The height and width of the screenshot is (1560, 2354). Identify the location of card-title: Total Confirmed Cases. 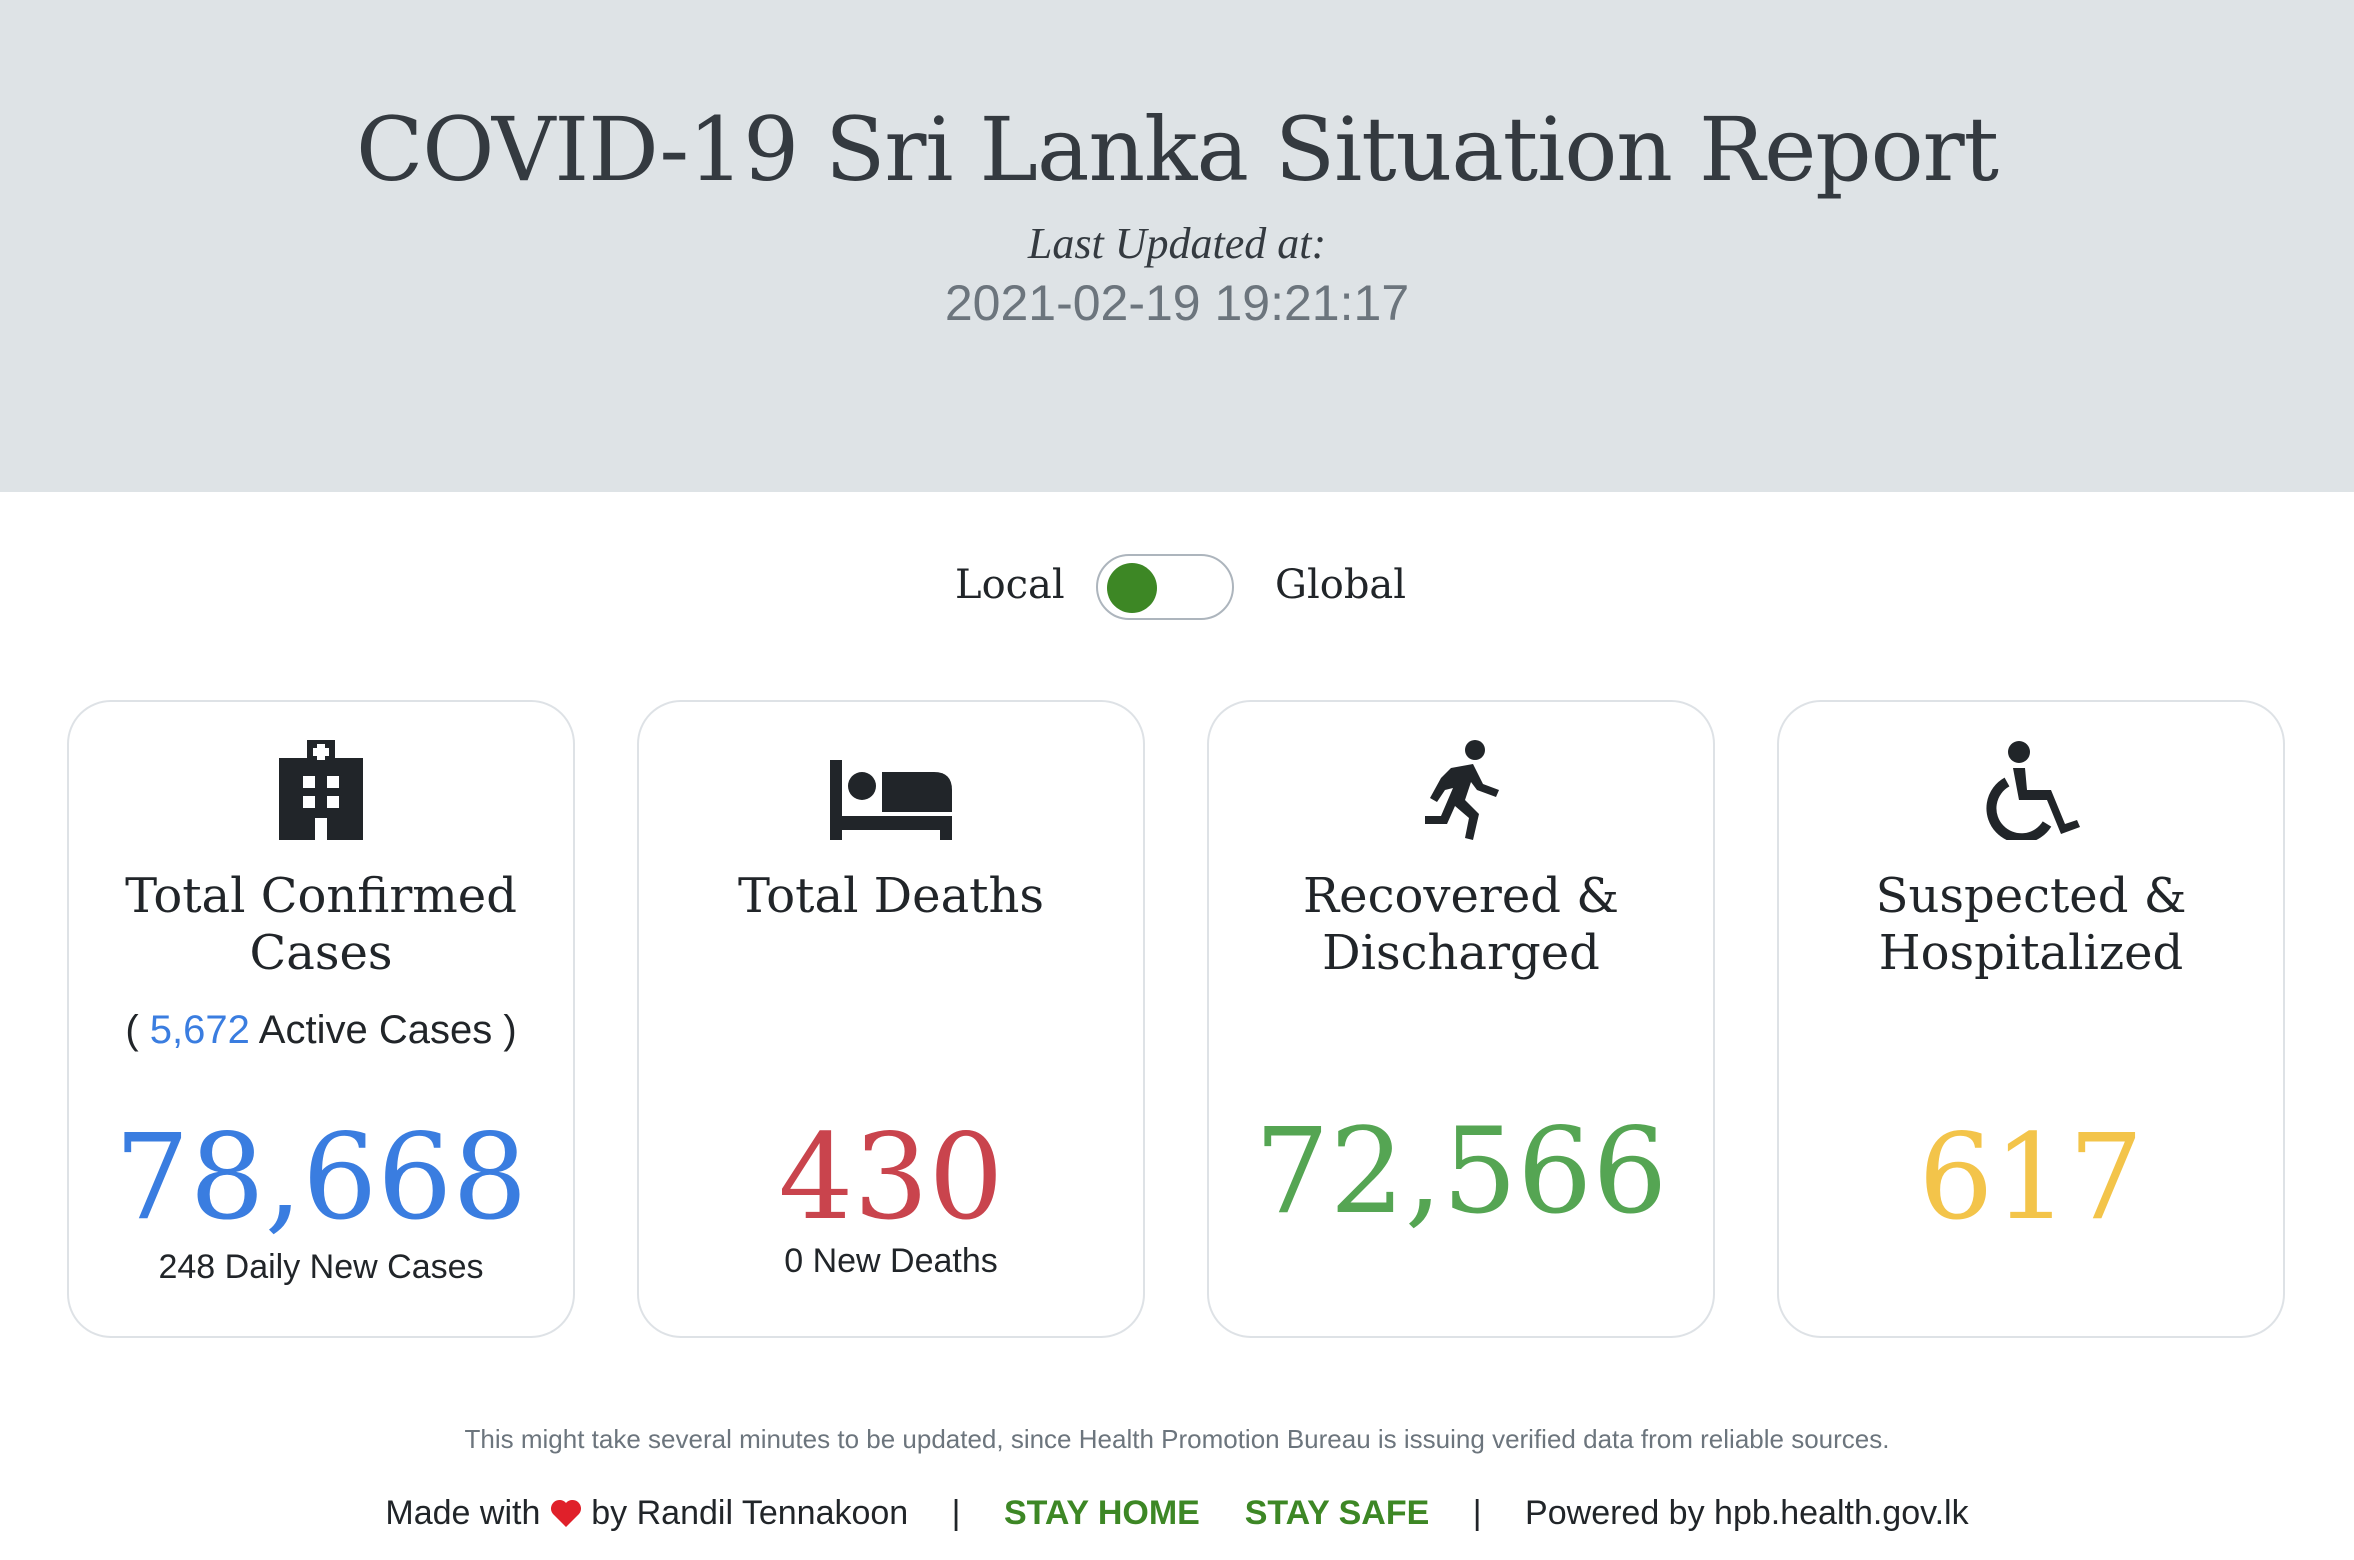
(321, 924).